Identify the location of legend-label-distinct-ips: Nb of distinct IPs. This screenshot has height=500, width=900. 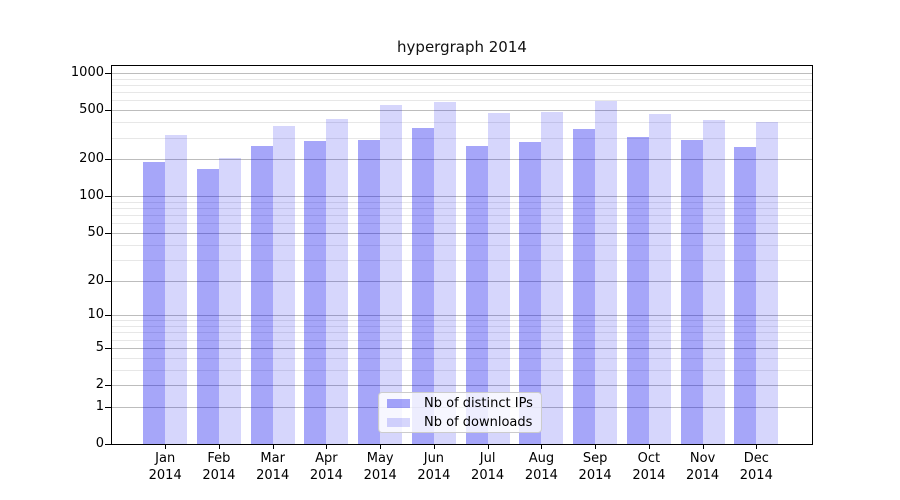
(478, 403).